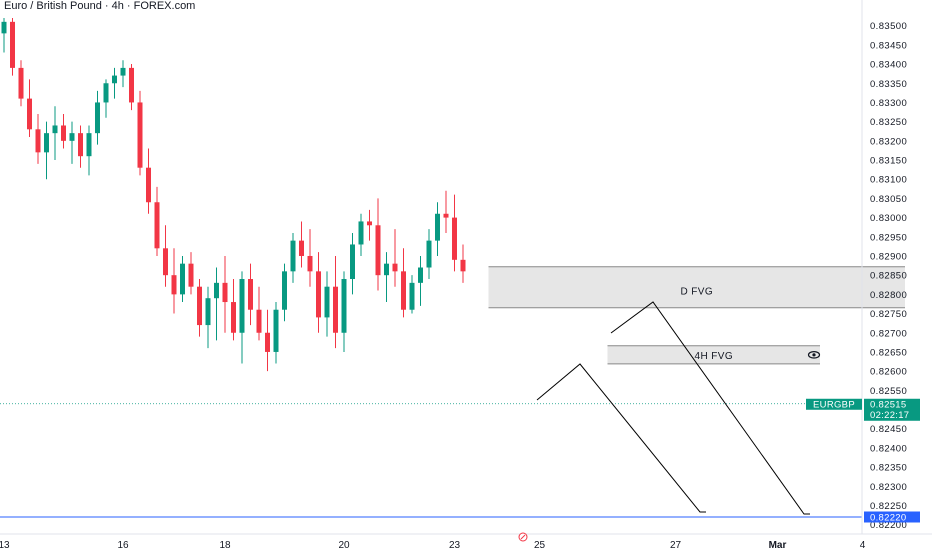 Image resolution: width=932 pixels, height=555 pixels. Describe the element at coordinates (225, 545) in the screenshot. I see `date-tick-label: 18` at that location.